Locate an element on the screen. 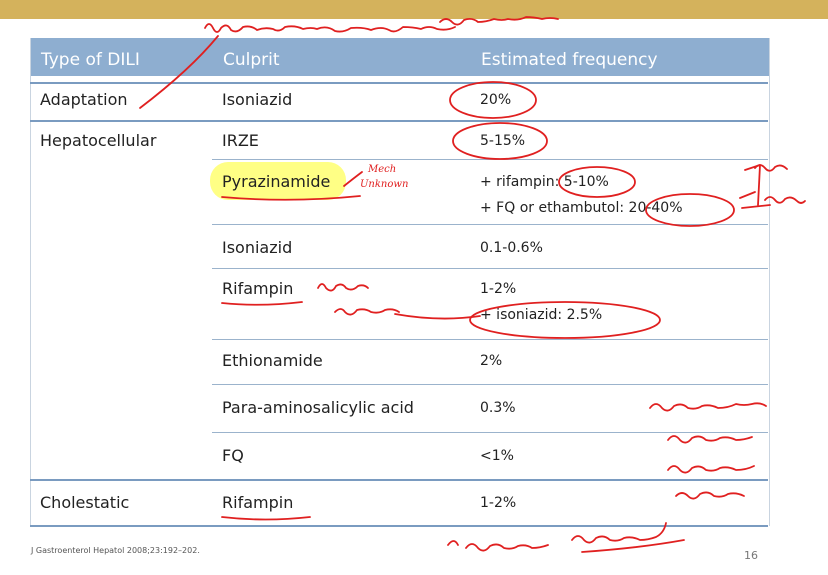  ink-arrow-adaptation is located at coordinates (179, 72).